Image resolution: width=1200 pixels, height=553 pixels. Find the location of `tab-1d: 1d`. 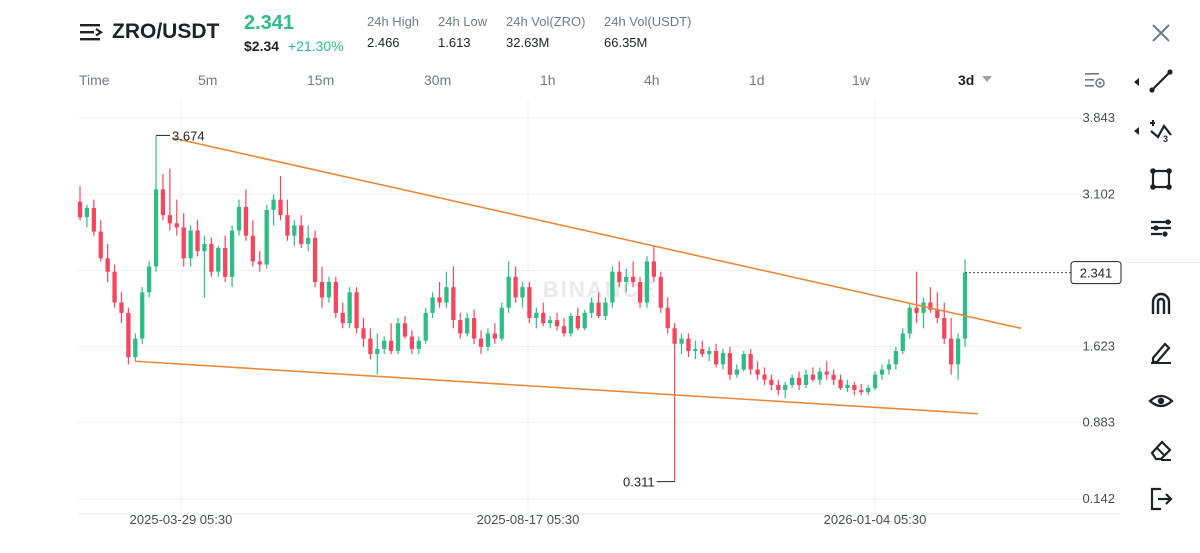

tab-1d: 1d is located at coordinates (757, 80).